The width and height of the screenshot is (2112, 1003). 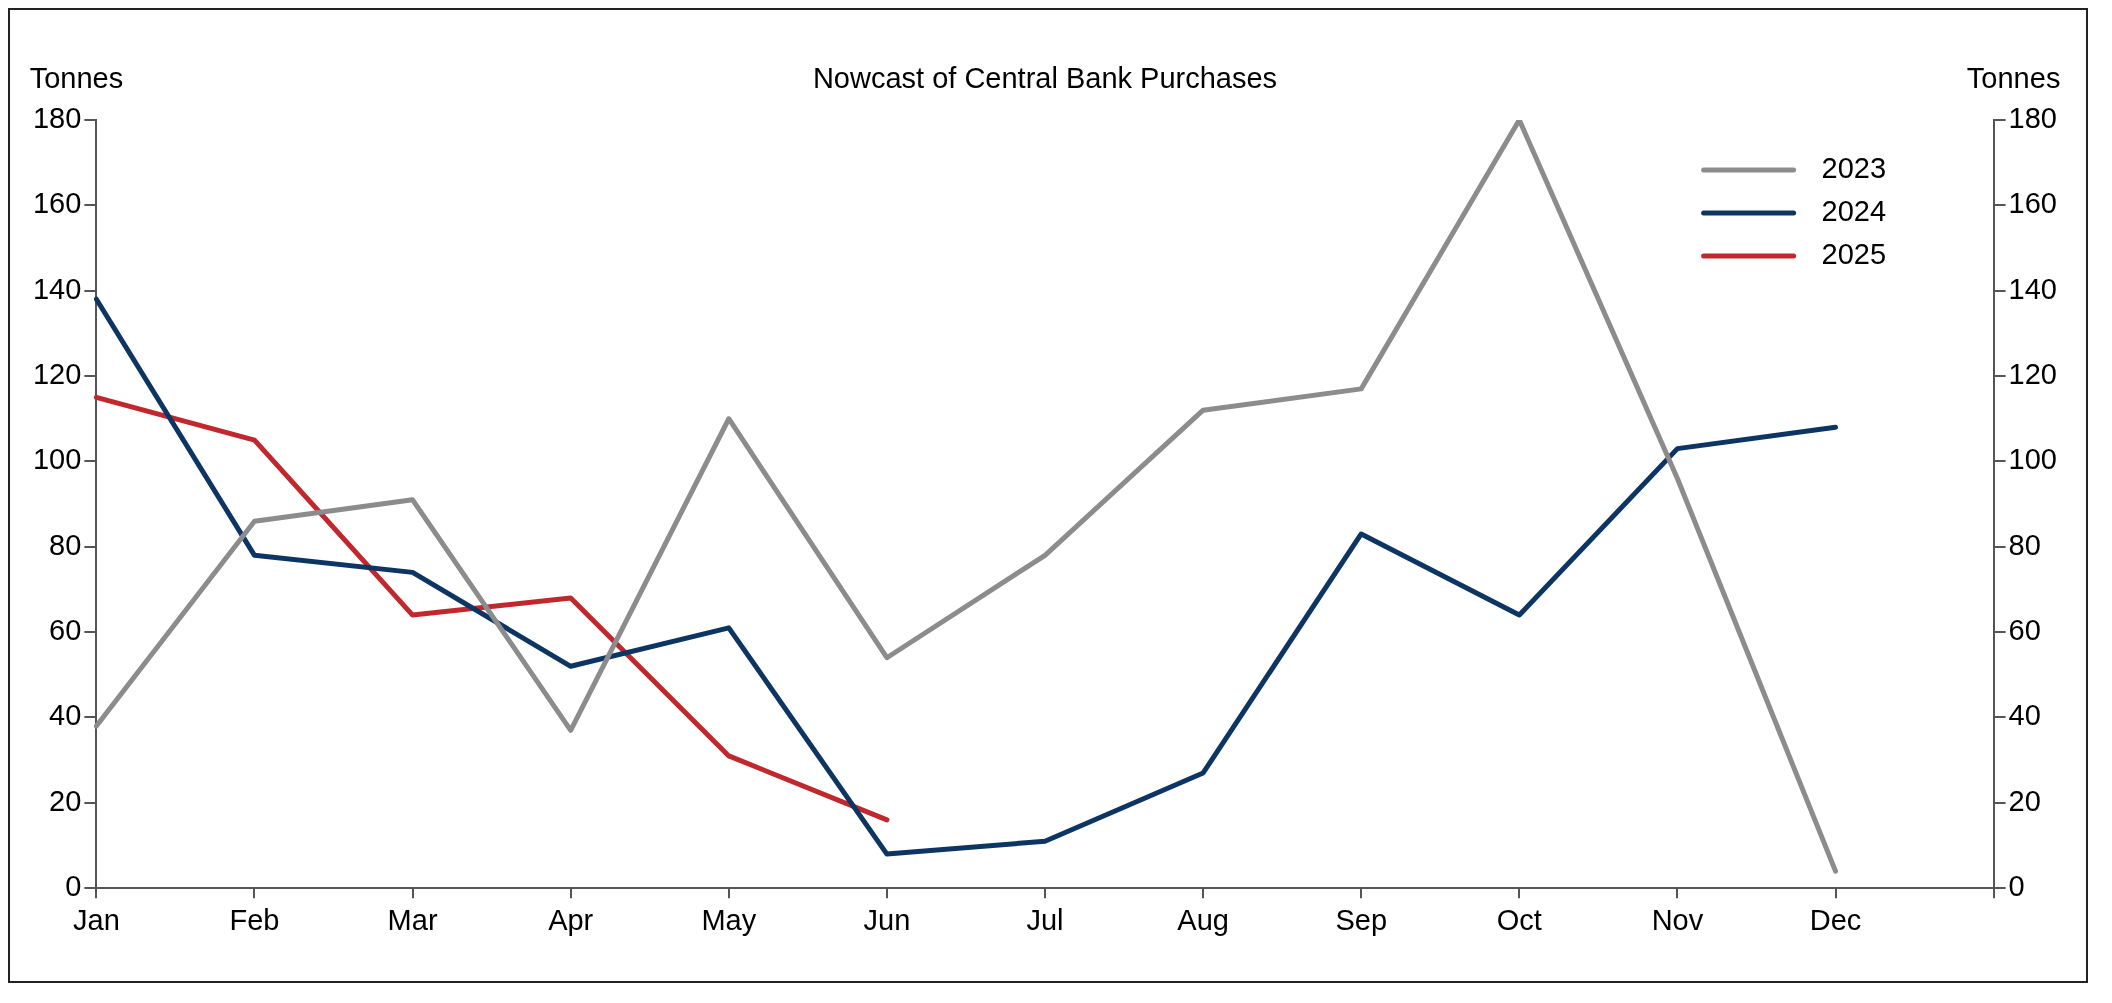 I want to click on y-tick-label: 80, so click(x=65, y=544).